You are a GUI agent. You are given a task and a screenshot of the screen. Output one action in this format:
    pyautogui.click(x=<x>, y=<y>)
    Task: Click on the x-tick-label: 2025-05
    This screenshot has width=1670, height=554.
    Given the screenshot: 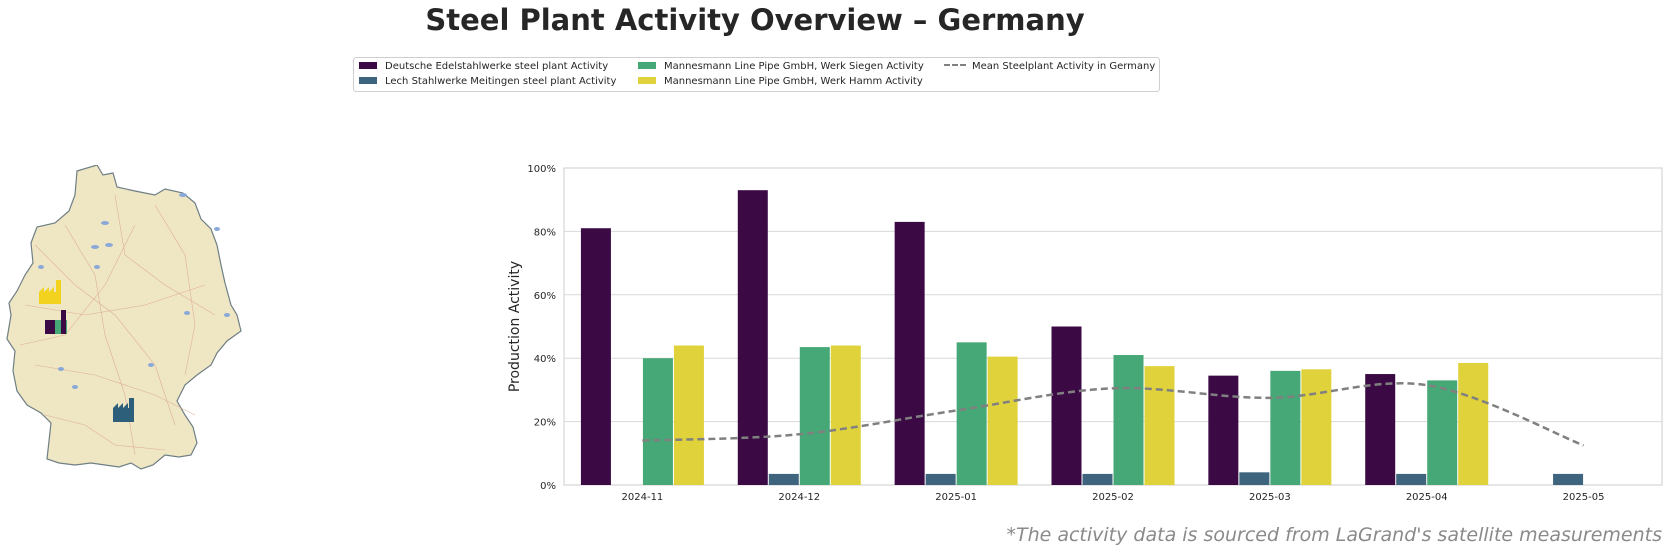 What is the action you would take?
    pyautogui.click(x=1584, y=497)
    